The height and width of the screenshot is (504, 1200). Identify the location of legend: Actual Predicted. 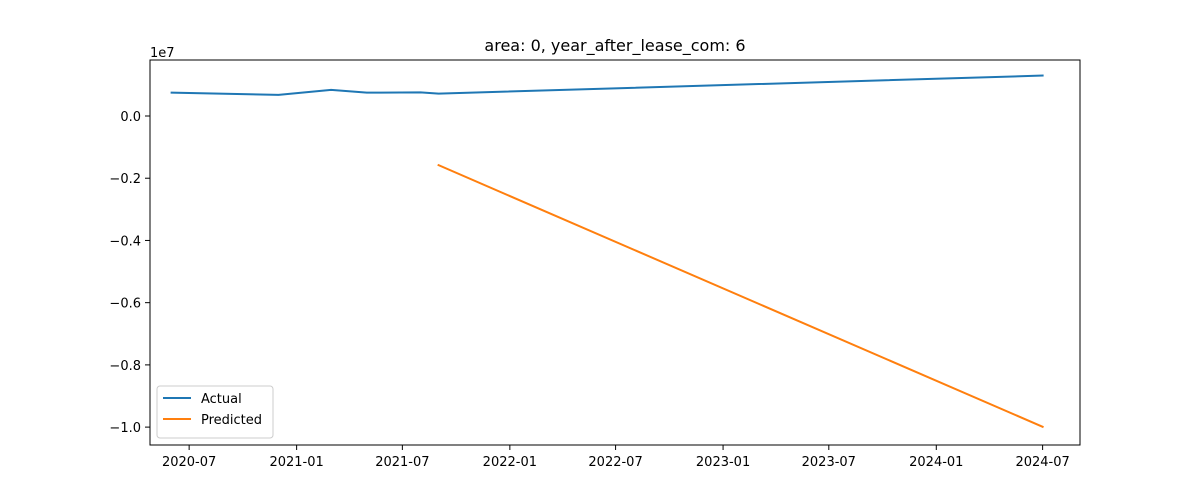
(215, 412).